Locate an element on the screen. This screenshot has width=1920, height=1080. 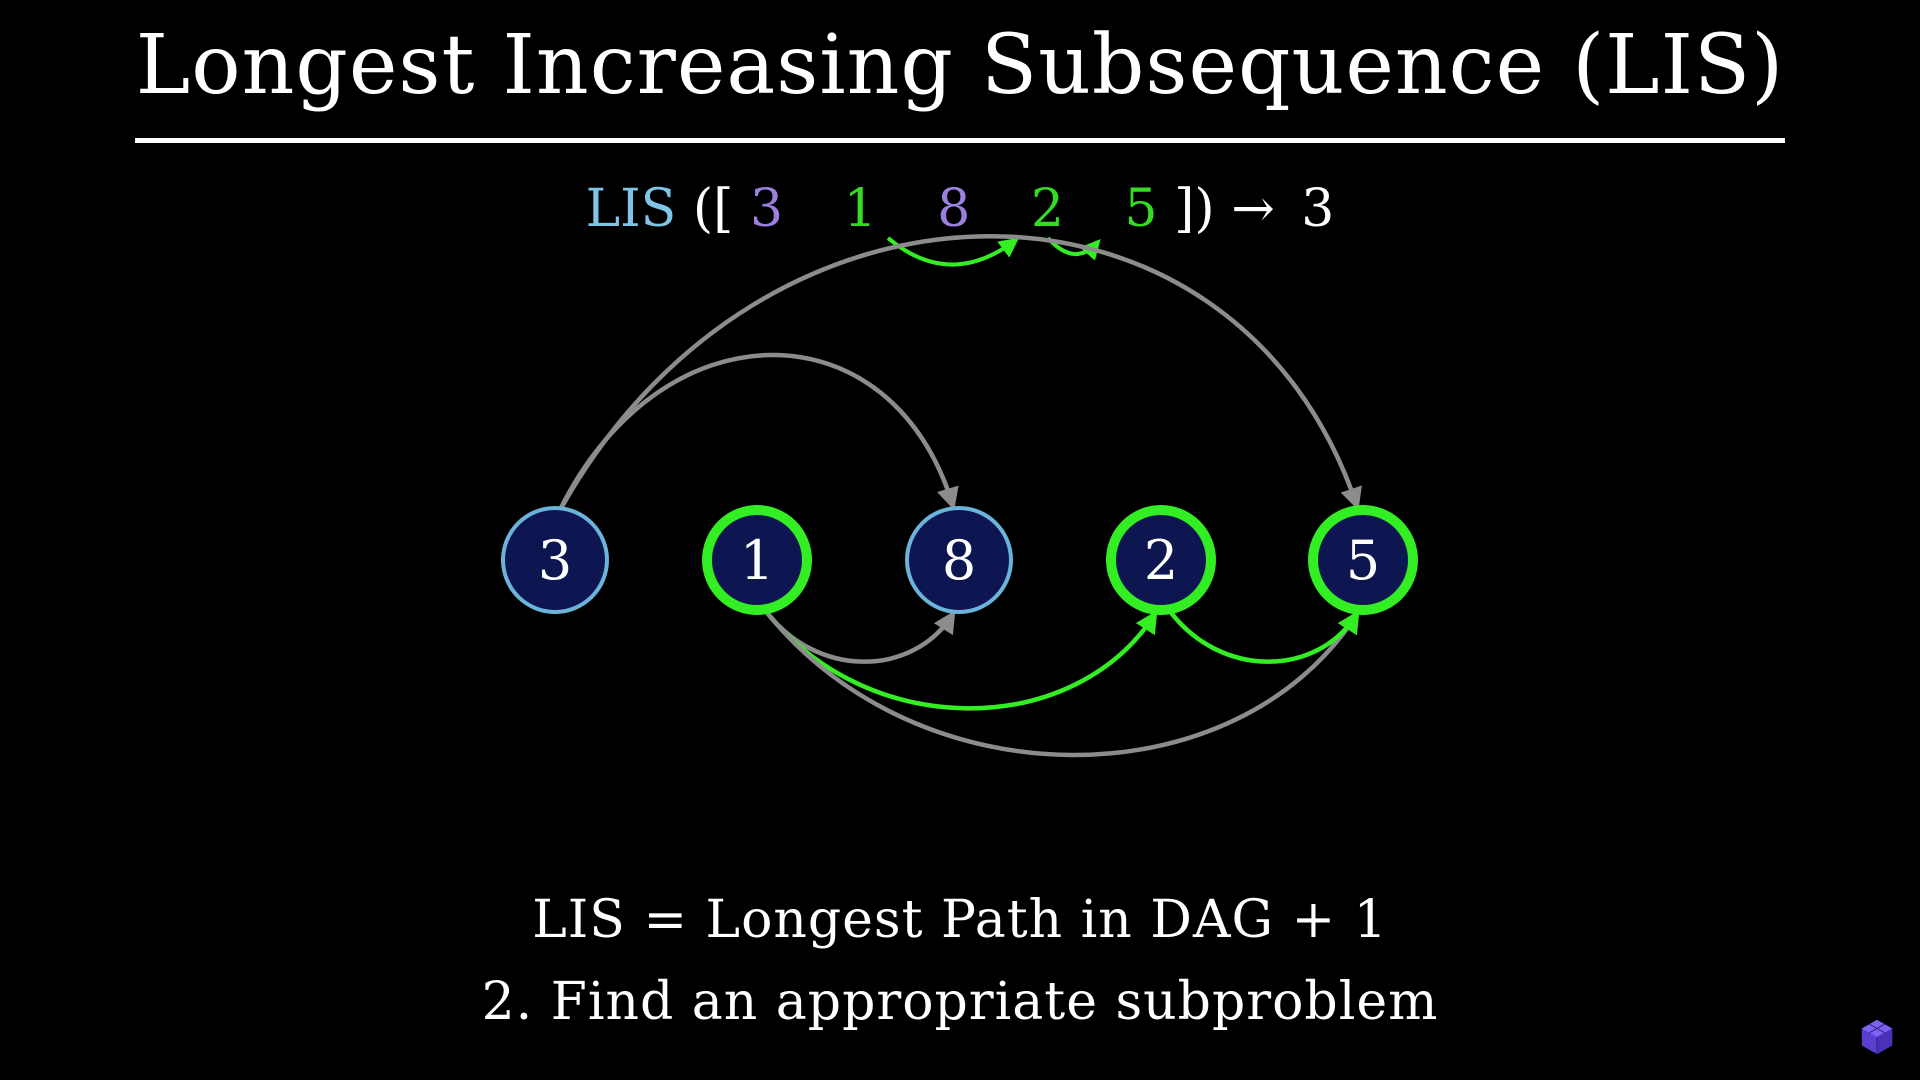
node-1: 1 is located at coordinates (757, 560).